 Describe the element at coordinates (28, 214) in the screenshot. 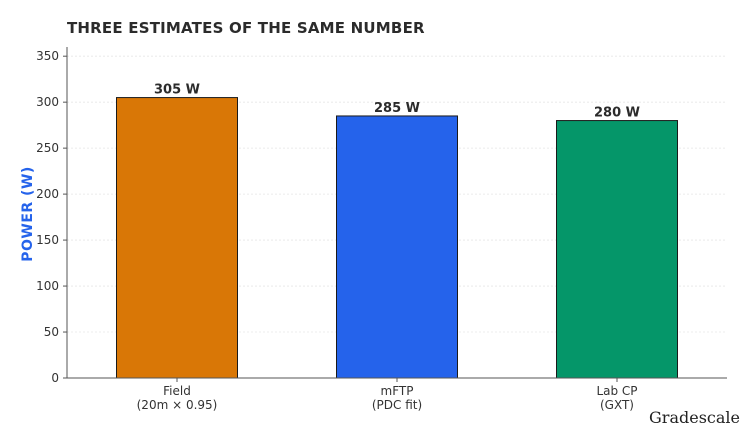

I see `y-axis-label: POWER (W)` at that location.